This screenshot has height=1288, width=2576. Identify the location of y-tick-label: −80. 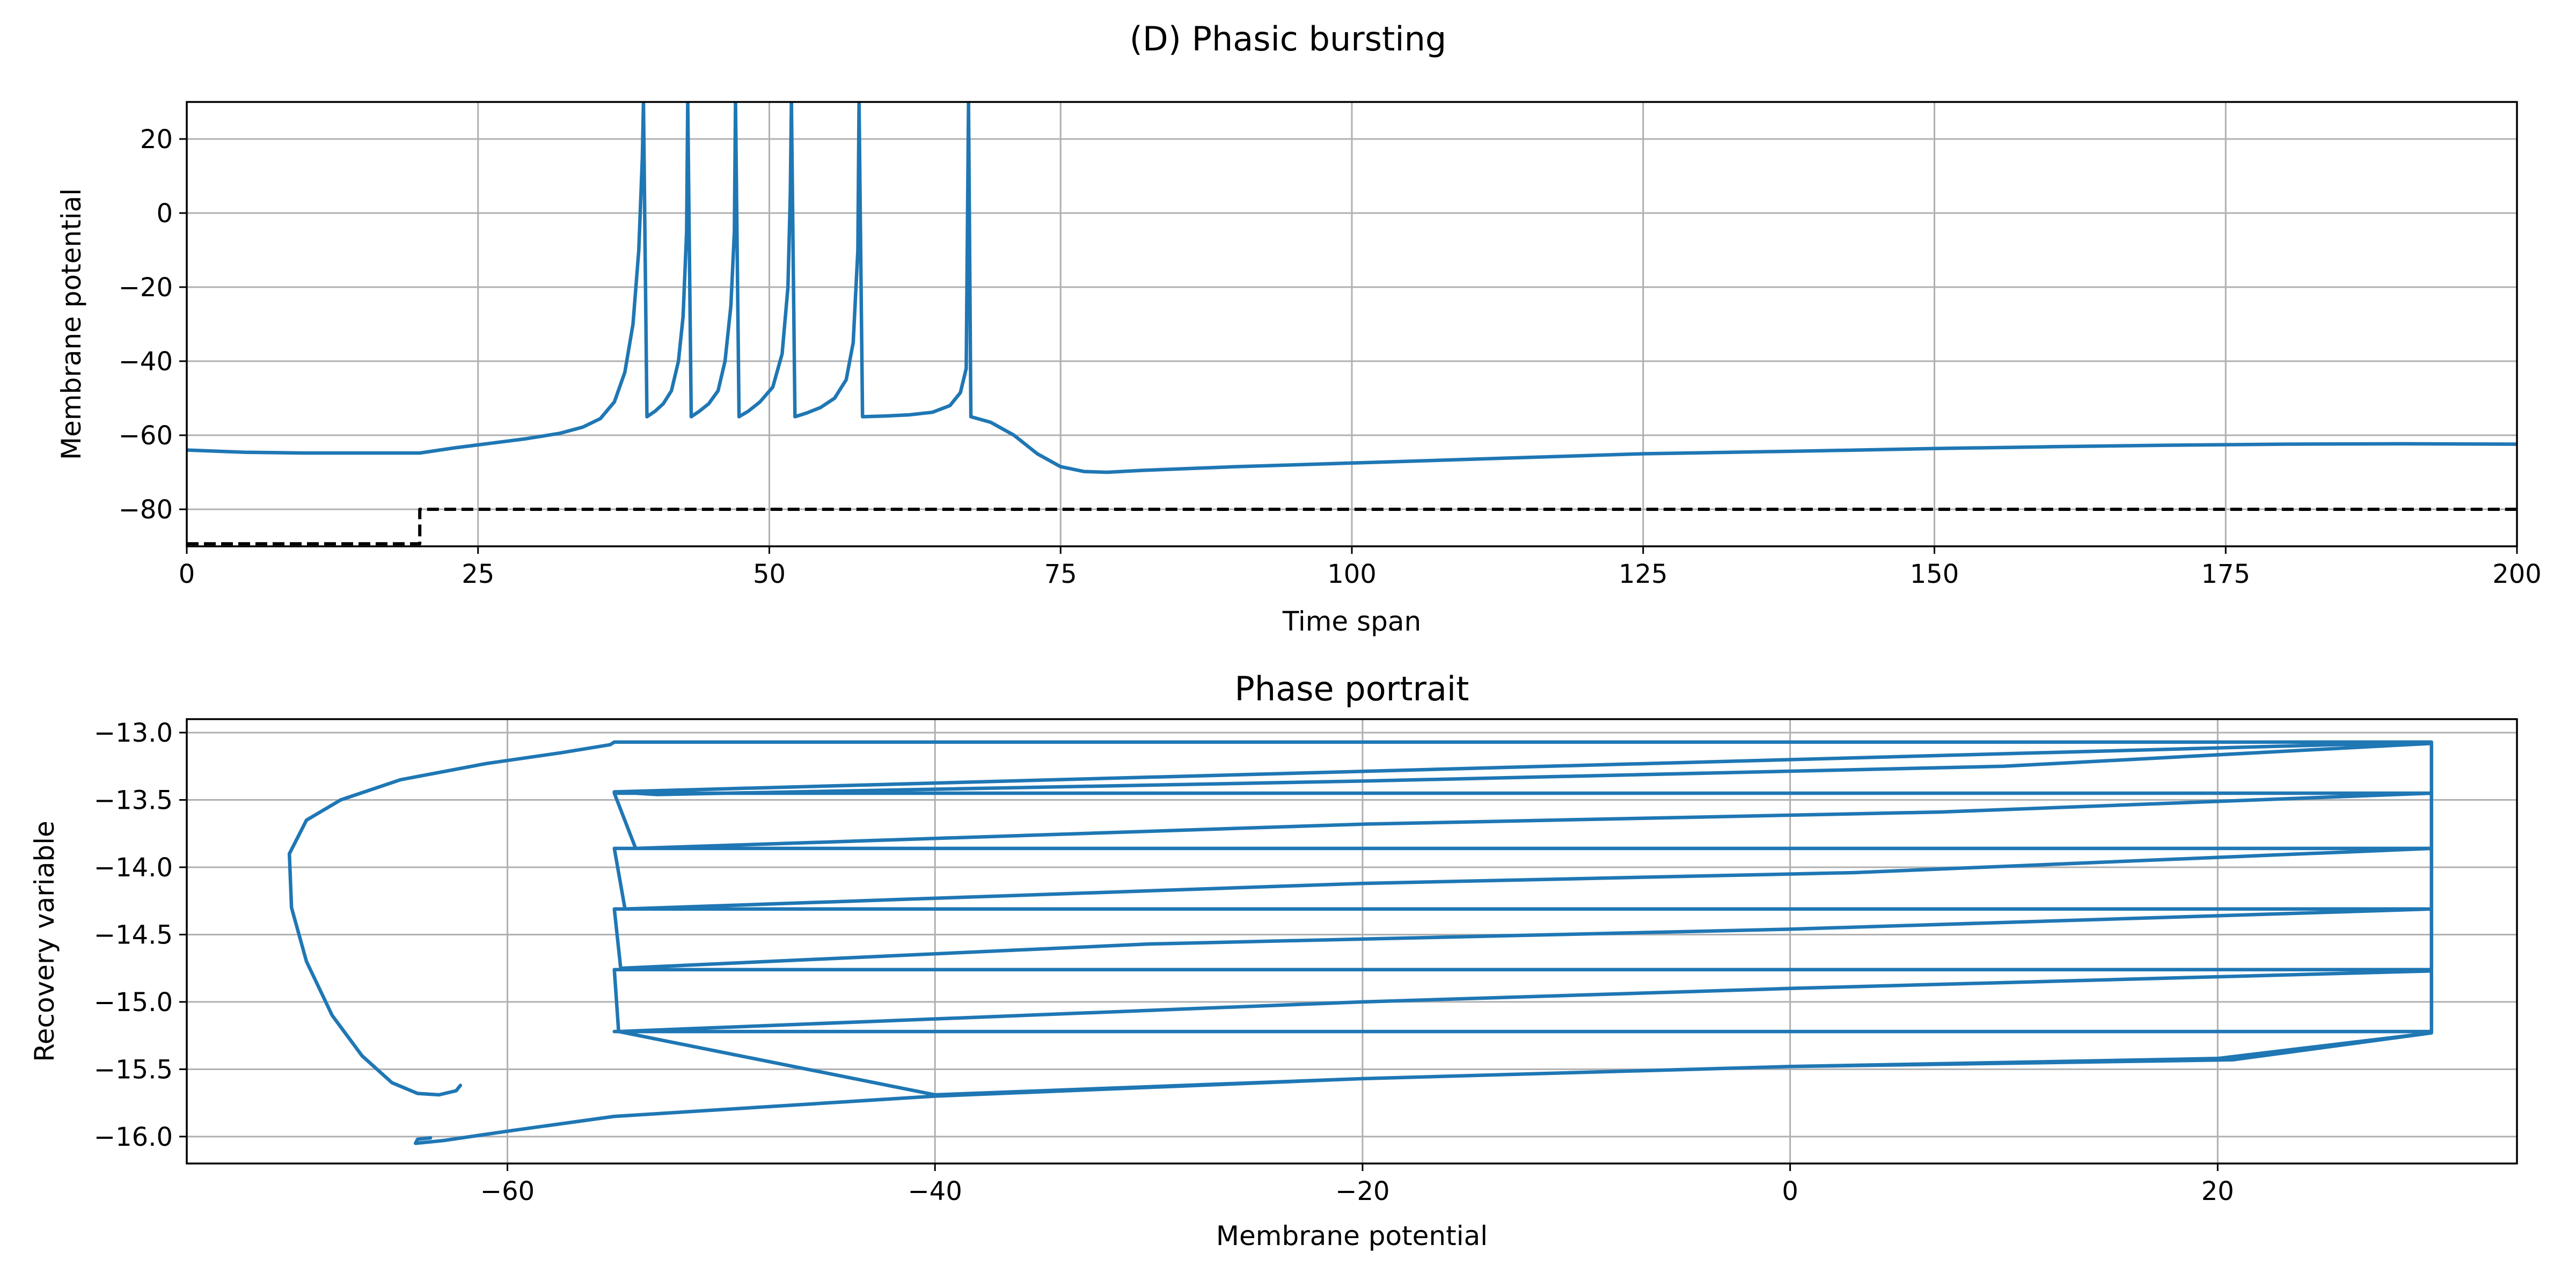
(146, 510).